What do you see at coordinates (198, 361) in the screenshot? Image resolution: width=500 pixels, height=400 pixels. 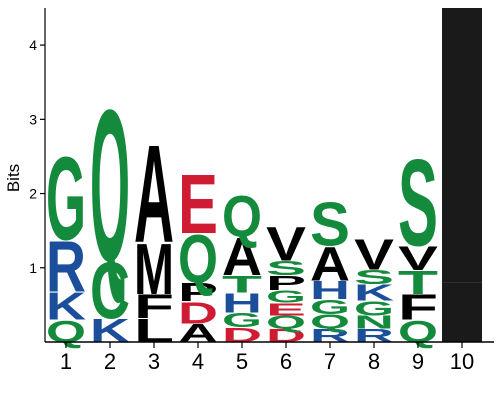 I see `x-tick-label: 4` at bounding box center [198, 361].